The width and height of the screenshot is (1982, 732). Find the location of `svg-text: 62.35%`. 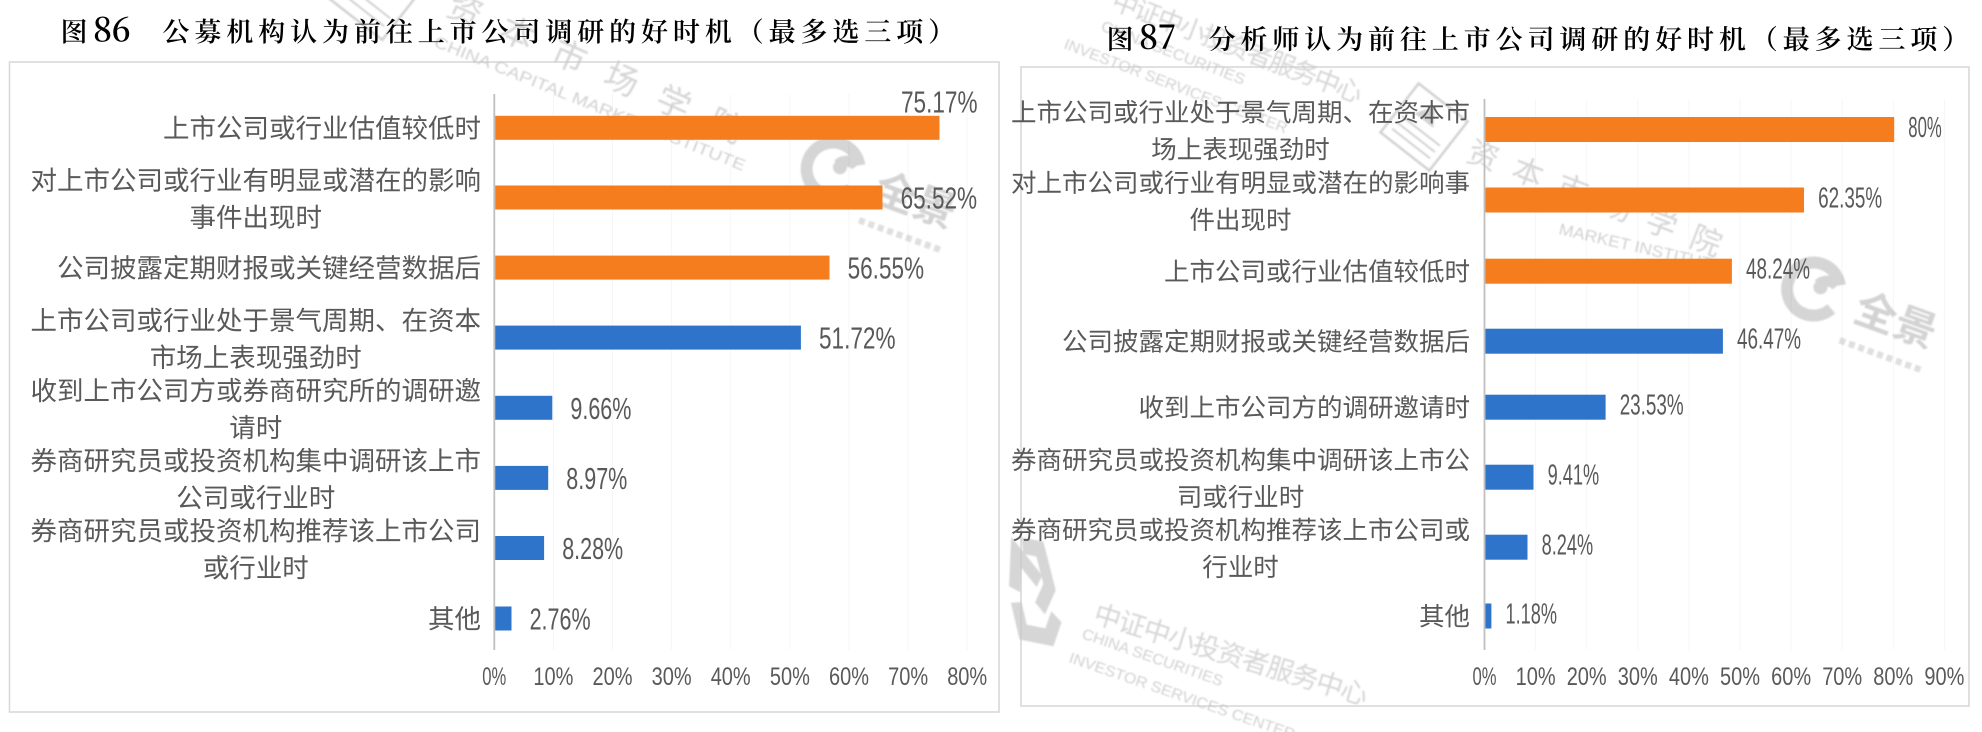

svg-text: 62.35% is located at coordinates (1850, 199).